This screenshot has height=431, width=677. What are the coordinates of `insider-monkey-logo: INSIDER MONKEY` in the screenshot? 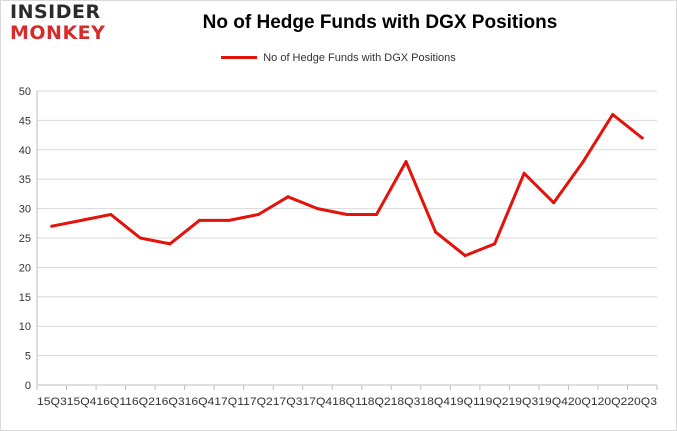 It's located at (70, 23).